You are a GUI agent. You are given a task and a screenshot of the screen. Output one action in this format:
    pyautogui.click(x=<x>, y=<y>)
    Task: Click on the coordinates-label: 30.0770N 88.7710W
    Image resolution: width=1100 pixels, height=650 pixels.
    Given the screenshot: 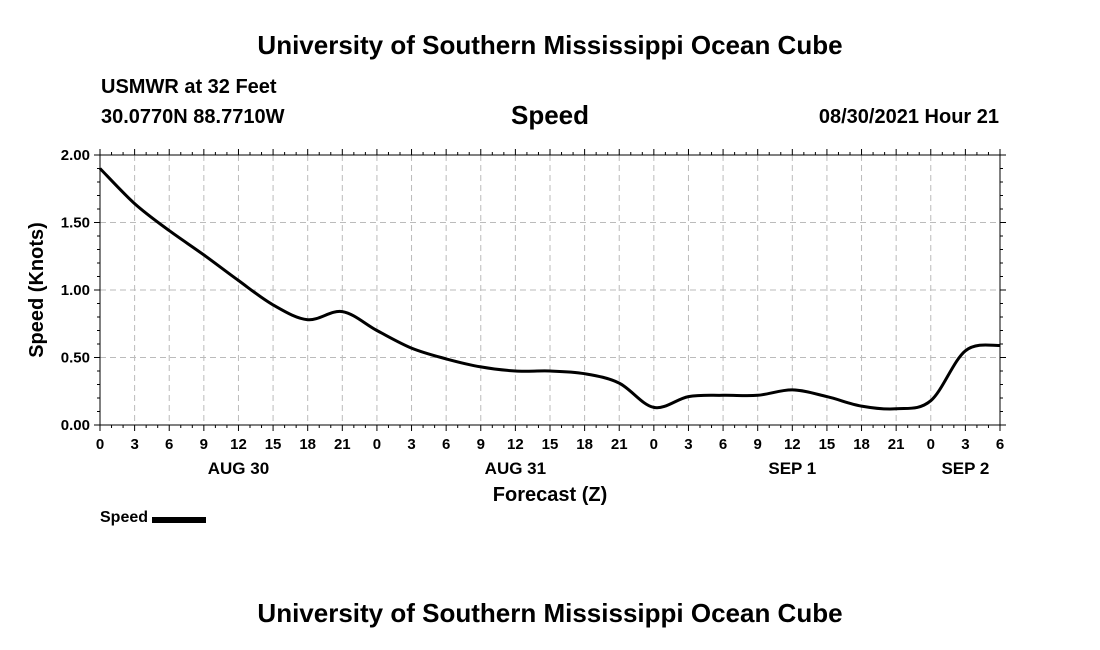 What is the action you would take?
    pyautogui.click(x=193, y=117)
    